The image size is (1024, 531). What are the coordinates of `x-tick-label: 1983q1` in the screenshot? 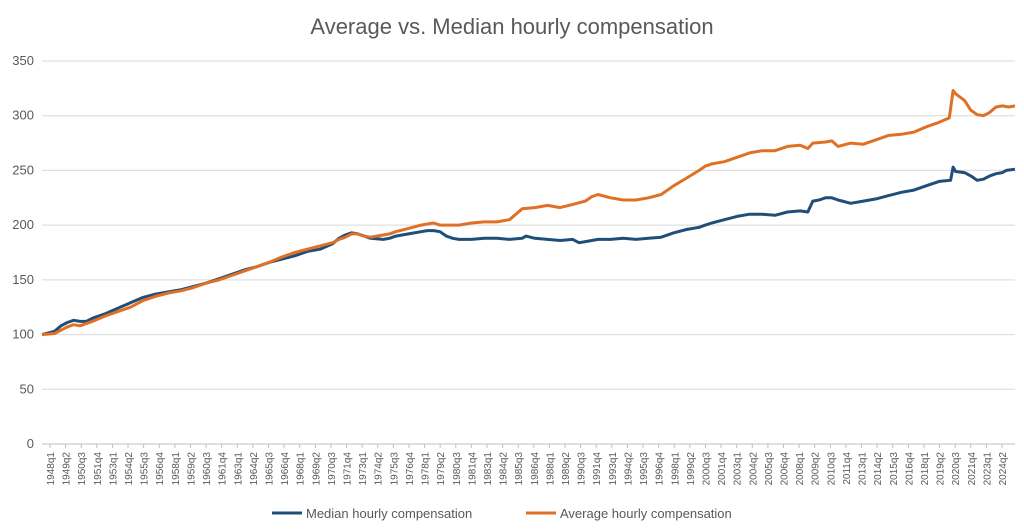 It's located at (488, 469).